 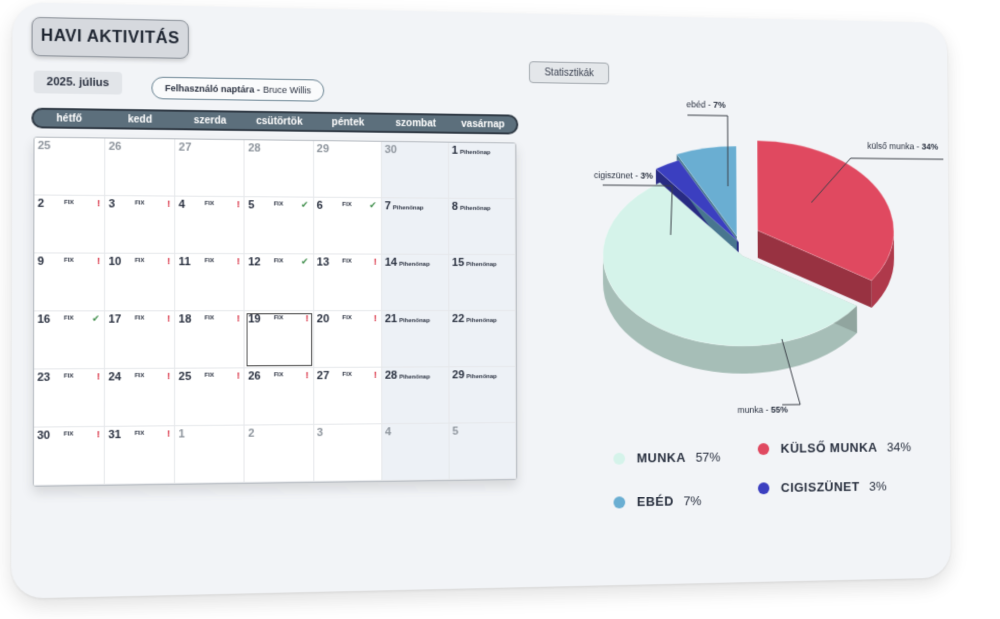 What do you see at coordinates (140, 282) in the screenshot?
I see `calendar-day-cell: 10 FIX!` at bounding box center [140, 282].